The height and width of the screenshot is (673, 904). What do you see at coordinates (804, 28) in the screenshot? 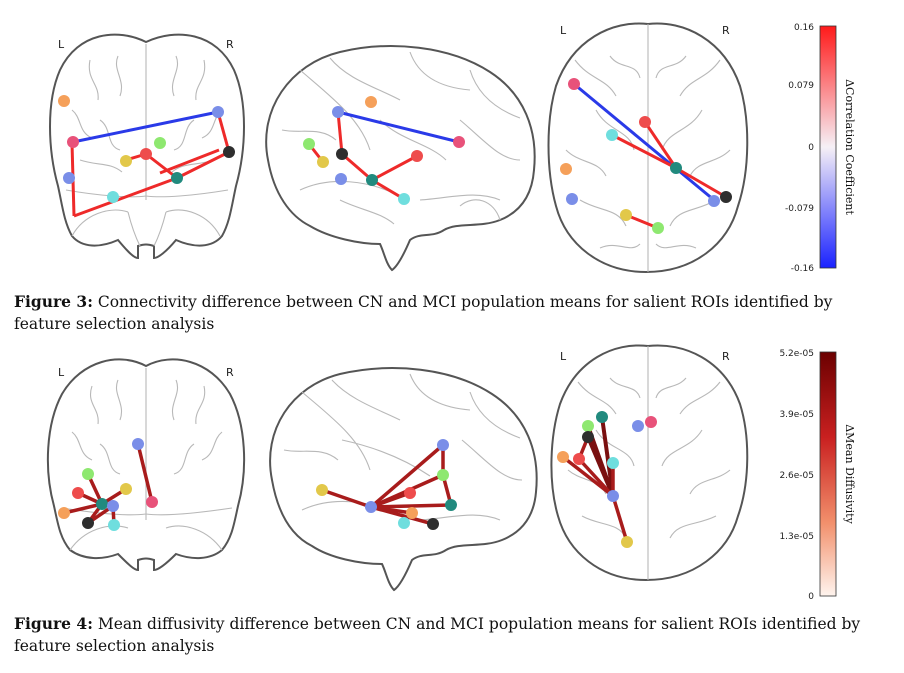
I see `colorbar-tick: 0.16` at bounding box center [804, 28].